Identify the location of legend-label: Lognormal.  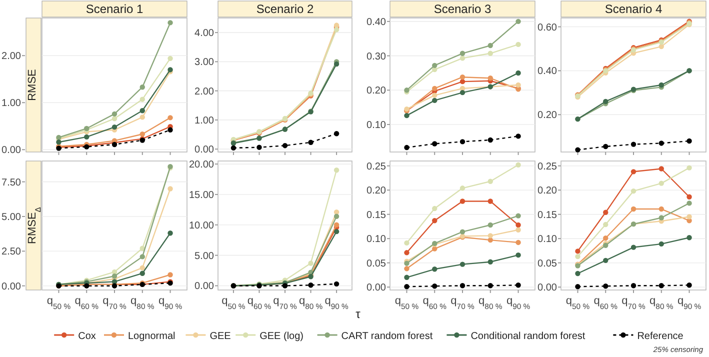
(152, 336).